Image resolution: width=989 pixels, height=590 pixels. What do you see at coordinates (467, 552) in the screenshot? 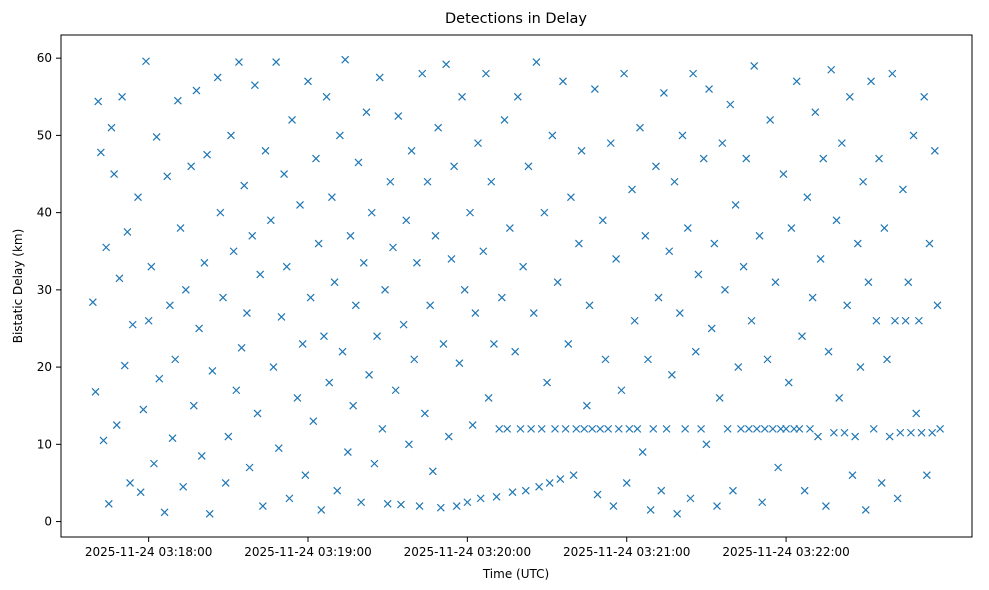
I see `x-tick-label: 2025-11-24 03:20:00` at bounding box center [467, 552].